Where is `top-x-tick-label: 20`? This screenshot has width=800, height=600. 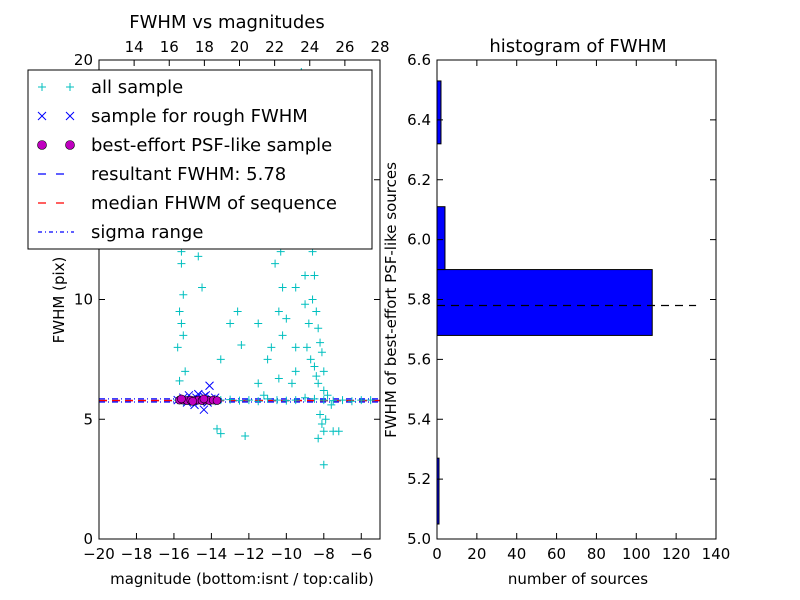 top-x-tick-label: 20 is located at coordinates (239, 47).